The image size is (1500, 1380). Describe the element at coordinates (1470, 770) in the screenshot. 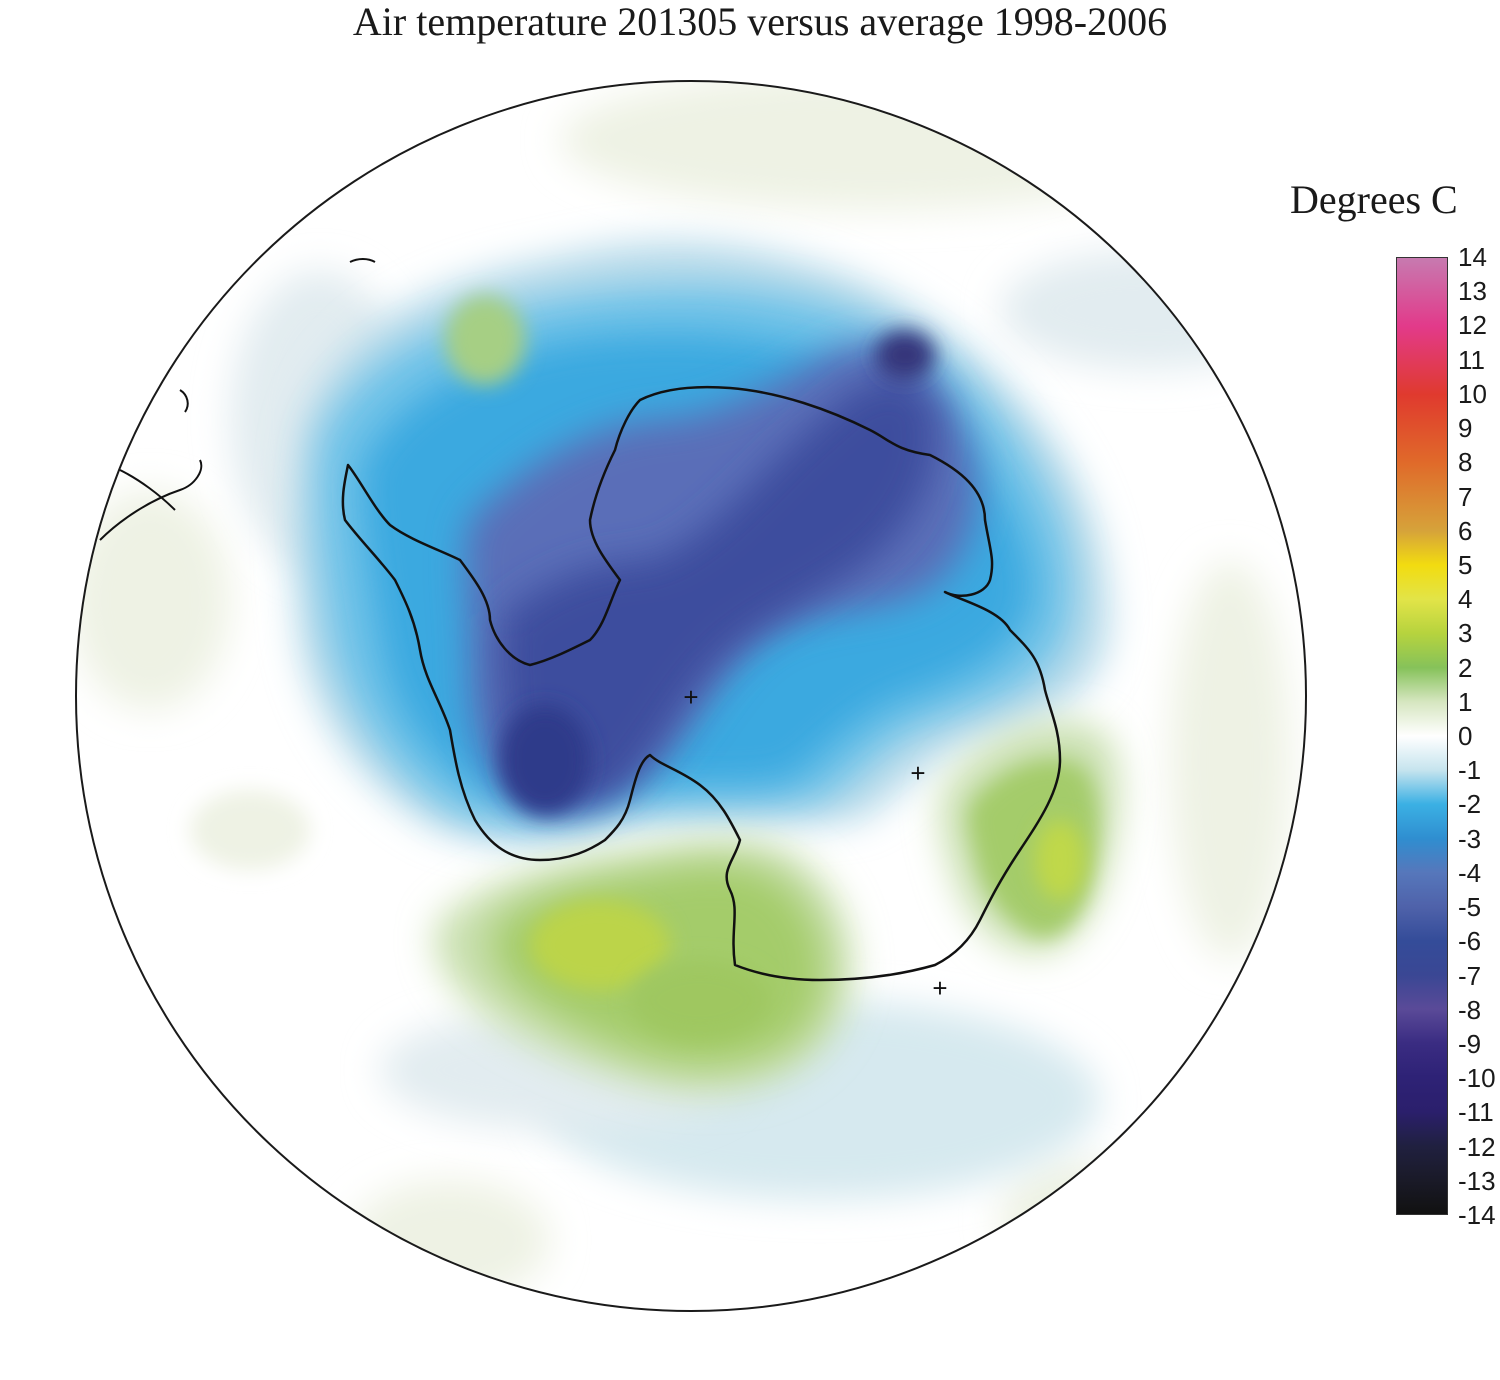

I see `colorbar-tick-label: -1` at that location.